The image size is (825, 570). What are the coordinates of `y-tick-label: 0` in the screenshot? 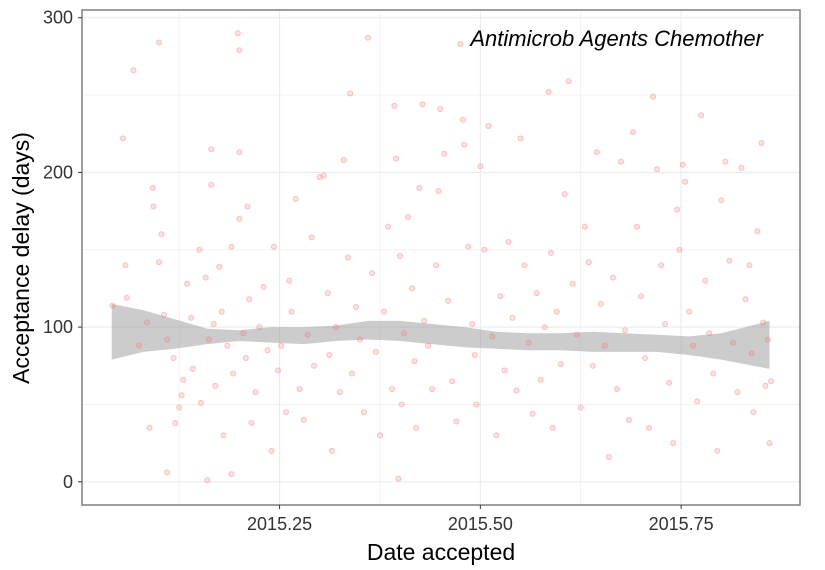 It's located at (68, 482).